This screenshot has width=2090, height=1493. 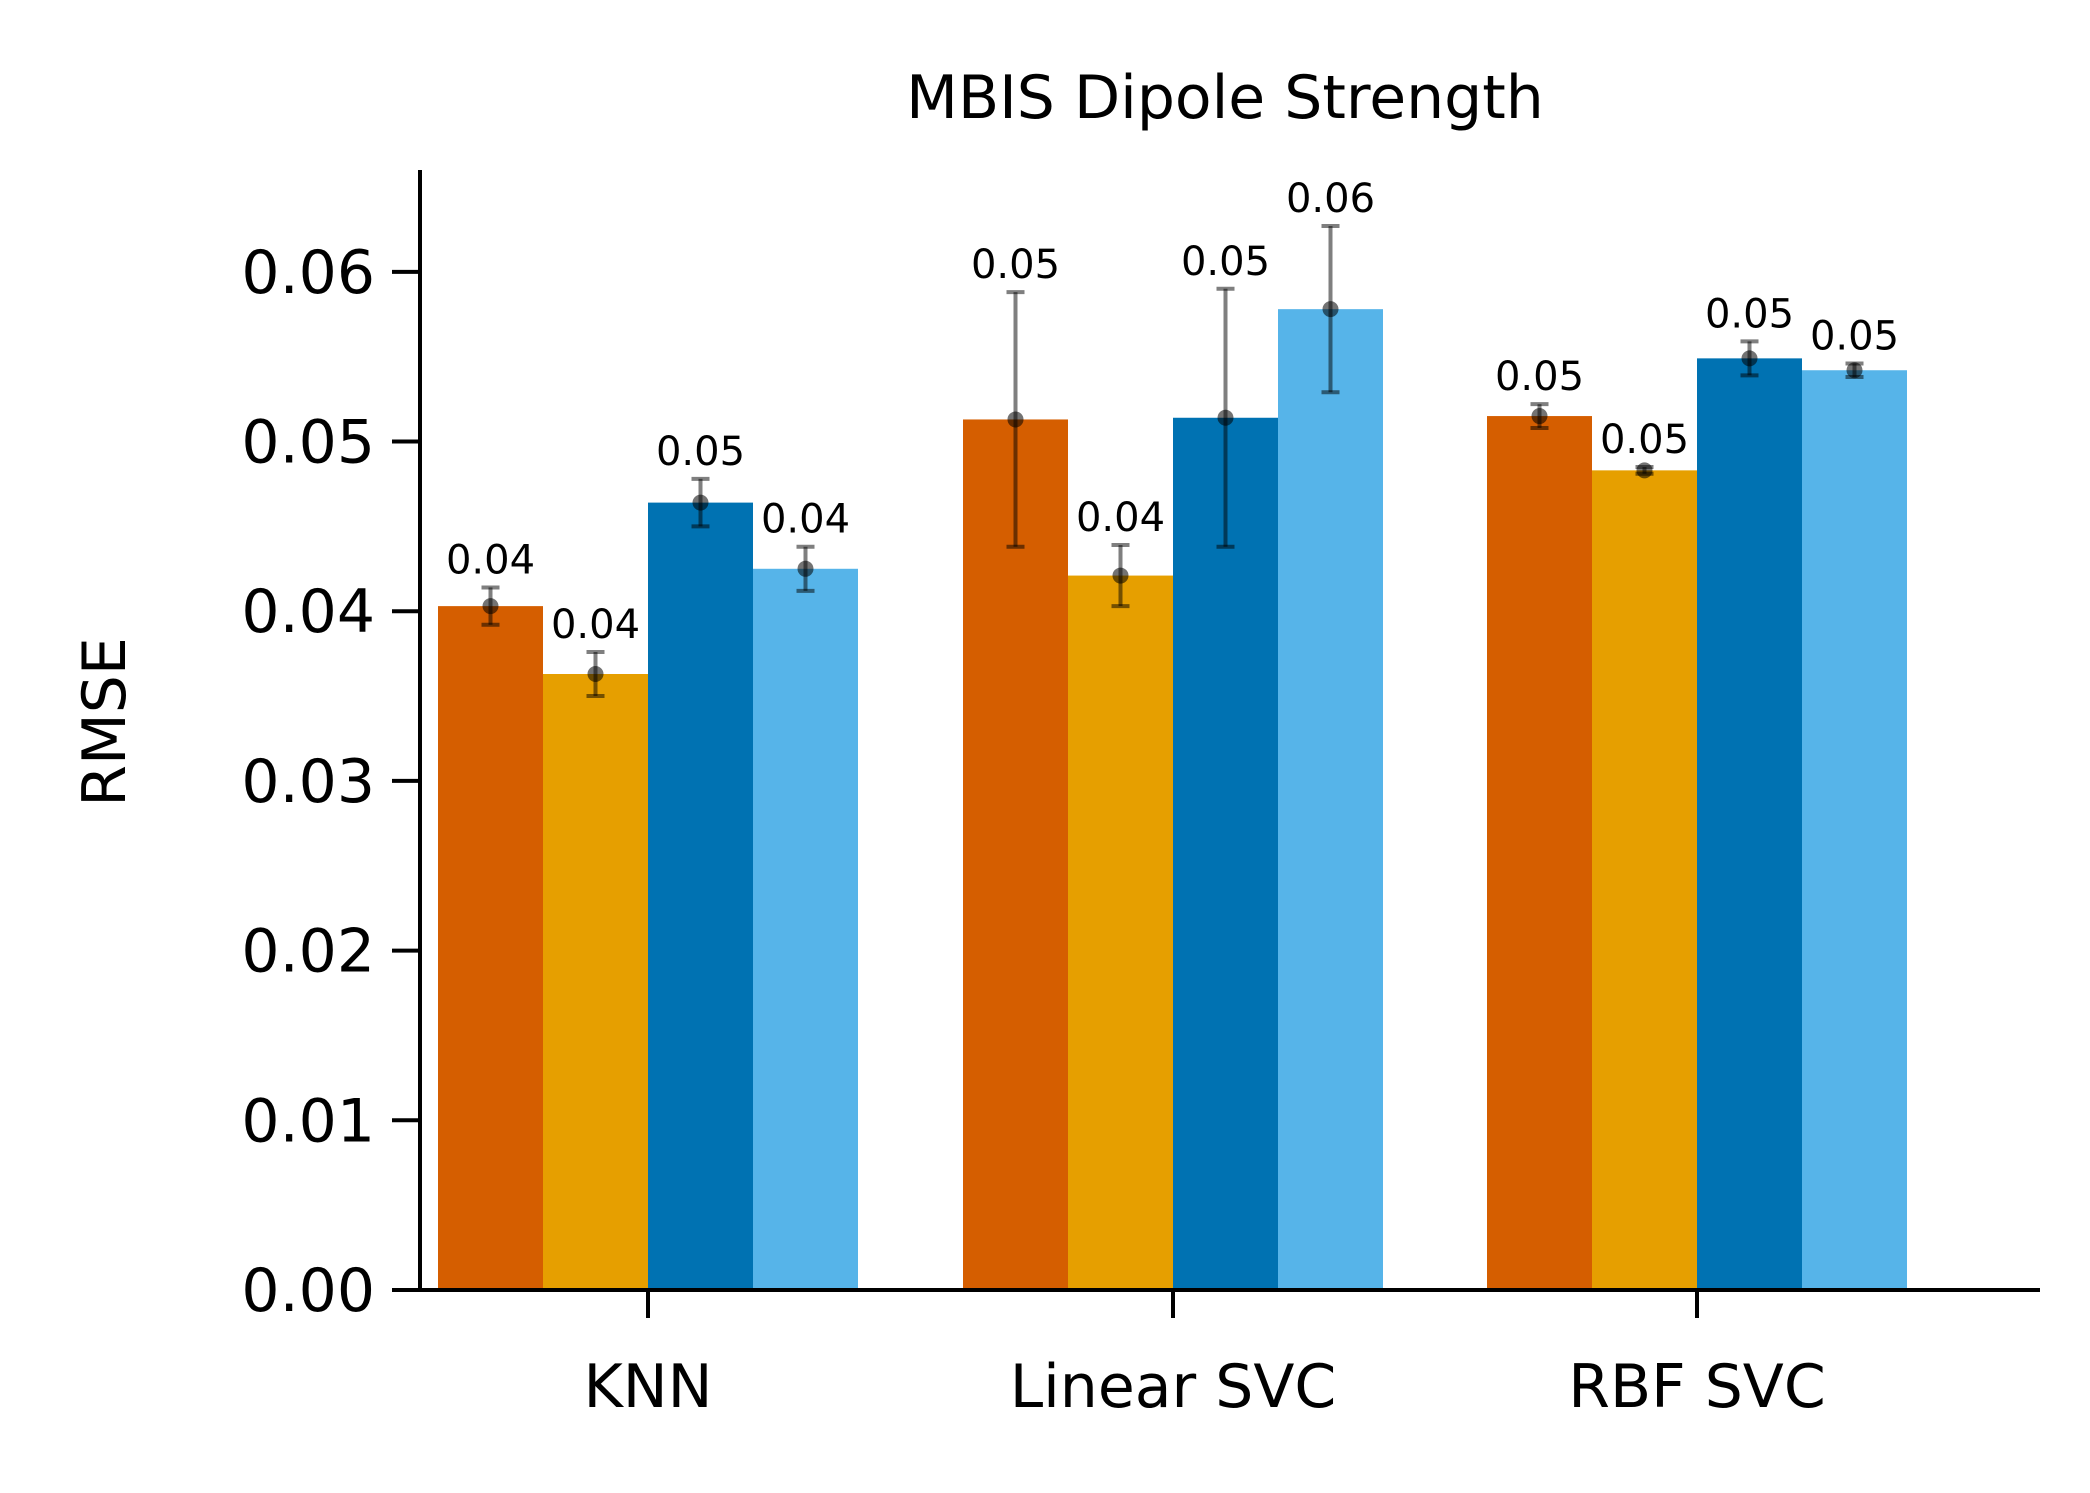 What do you see at coordinates (308, 782) in the screenshot?
I see `y-tick-label: 0.03` at bounding box center [308, 782].